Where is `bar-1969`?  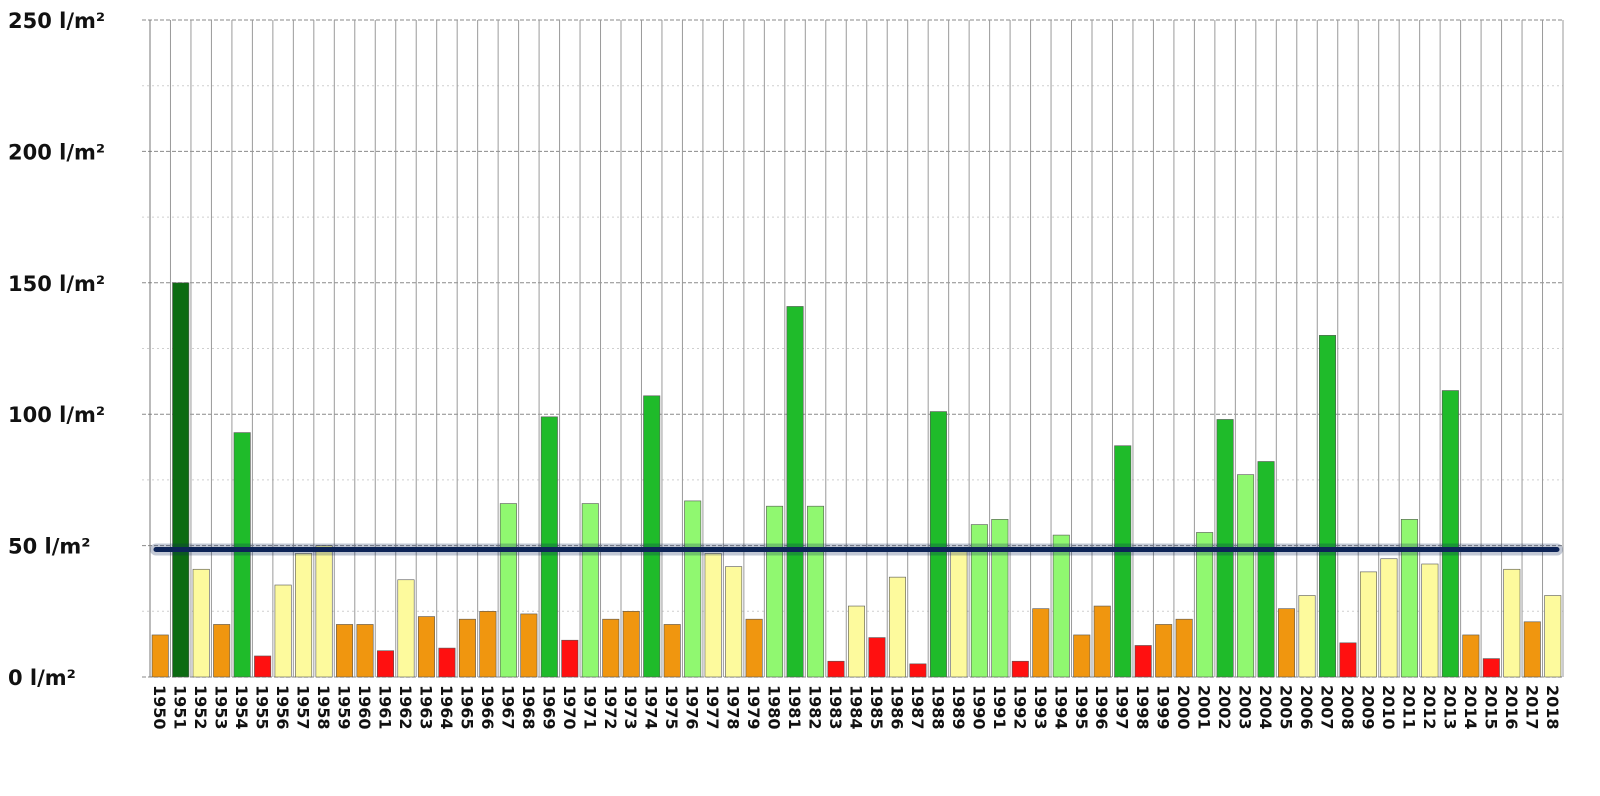 bar-1969 is located at coordinates (549, 547).